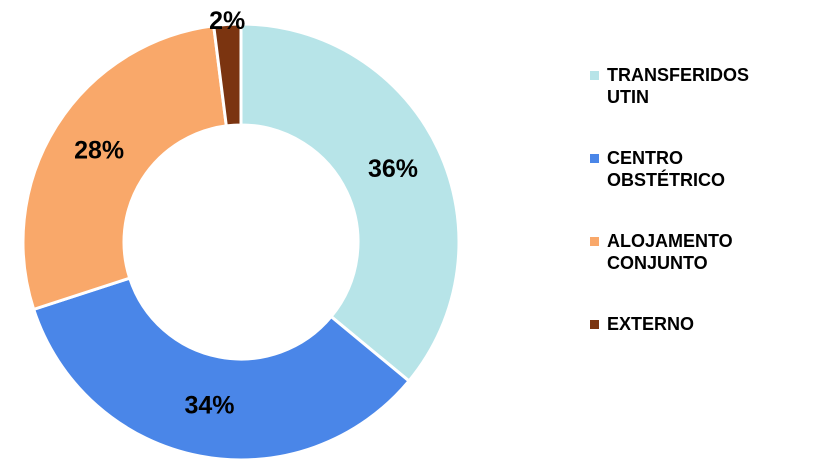 Image resolution: width=837 pixels, height=469 pixels. Describe the element at coordinates (666, 169) in the screenshot. I see `legend-label: CENTRO OBSTÉTRICO` at that location.